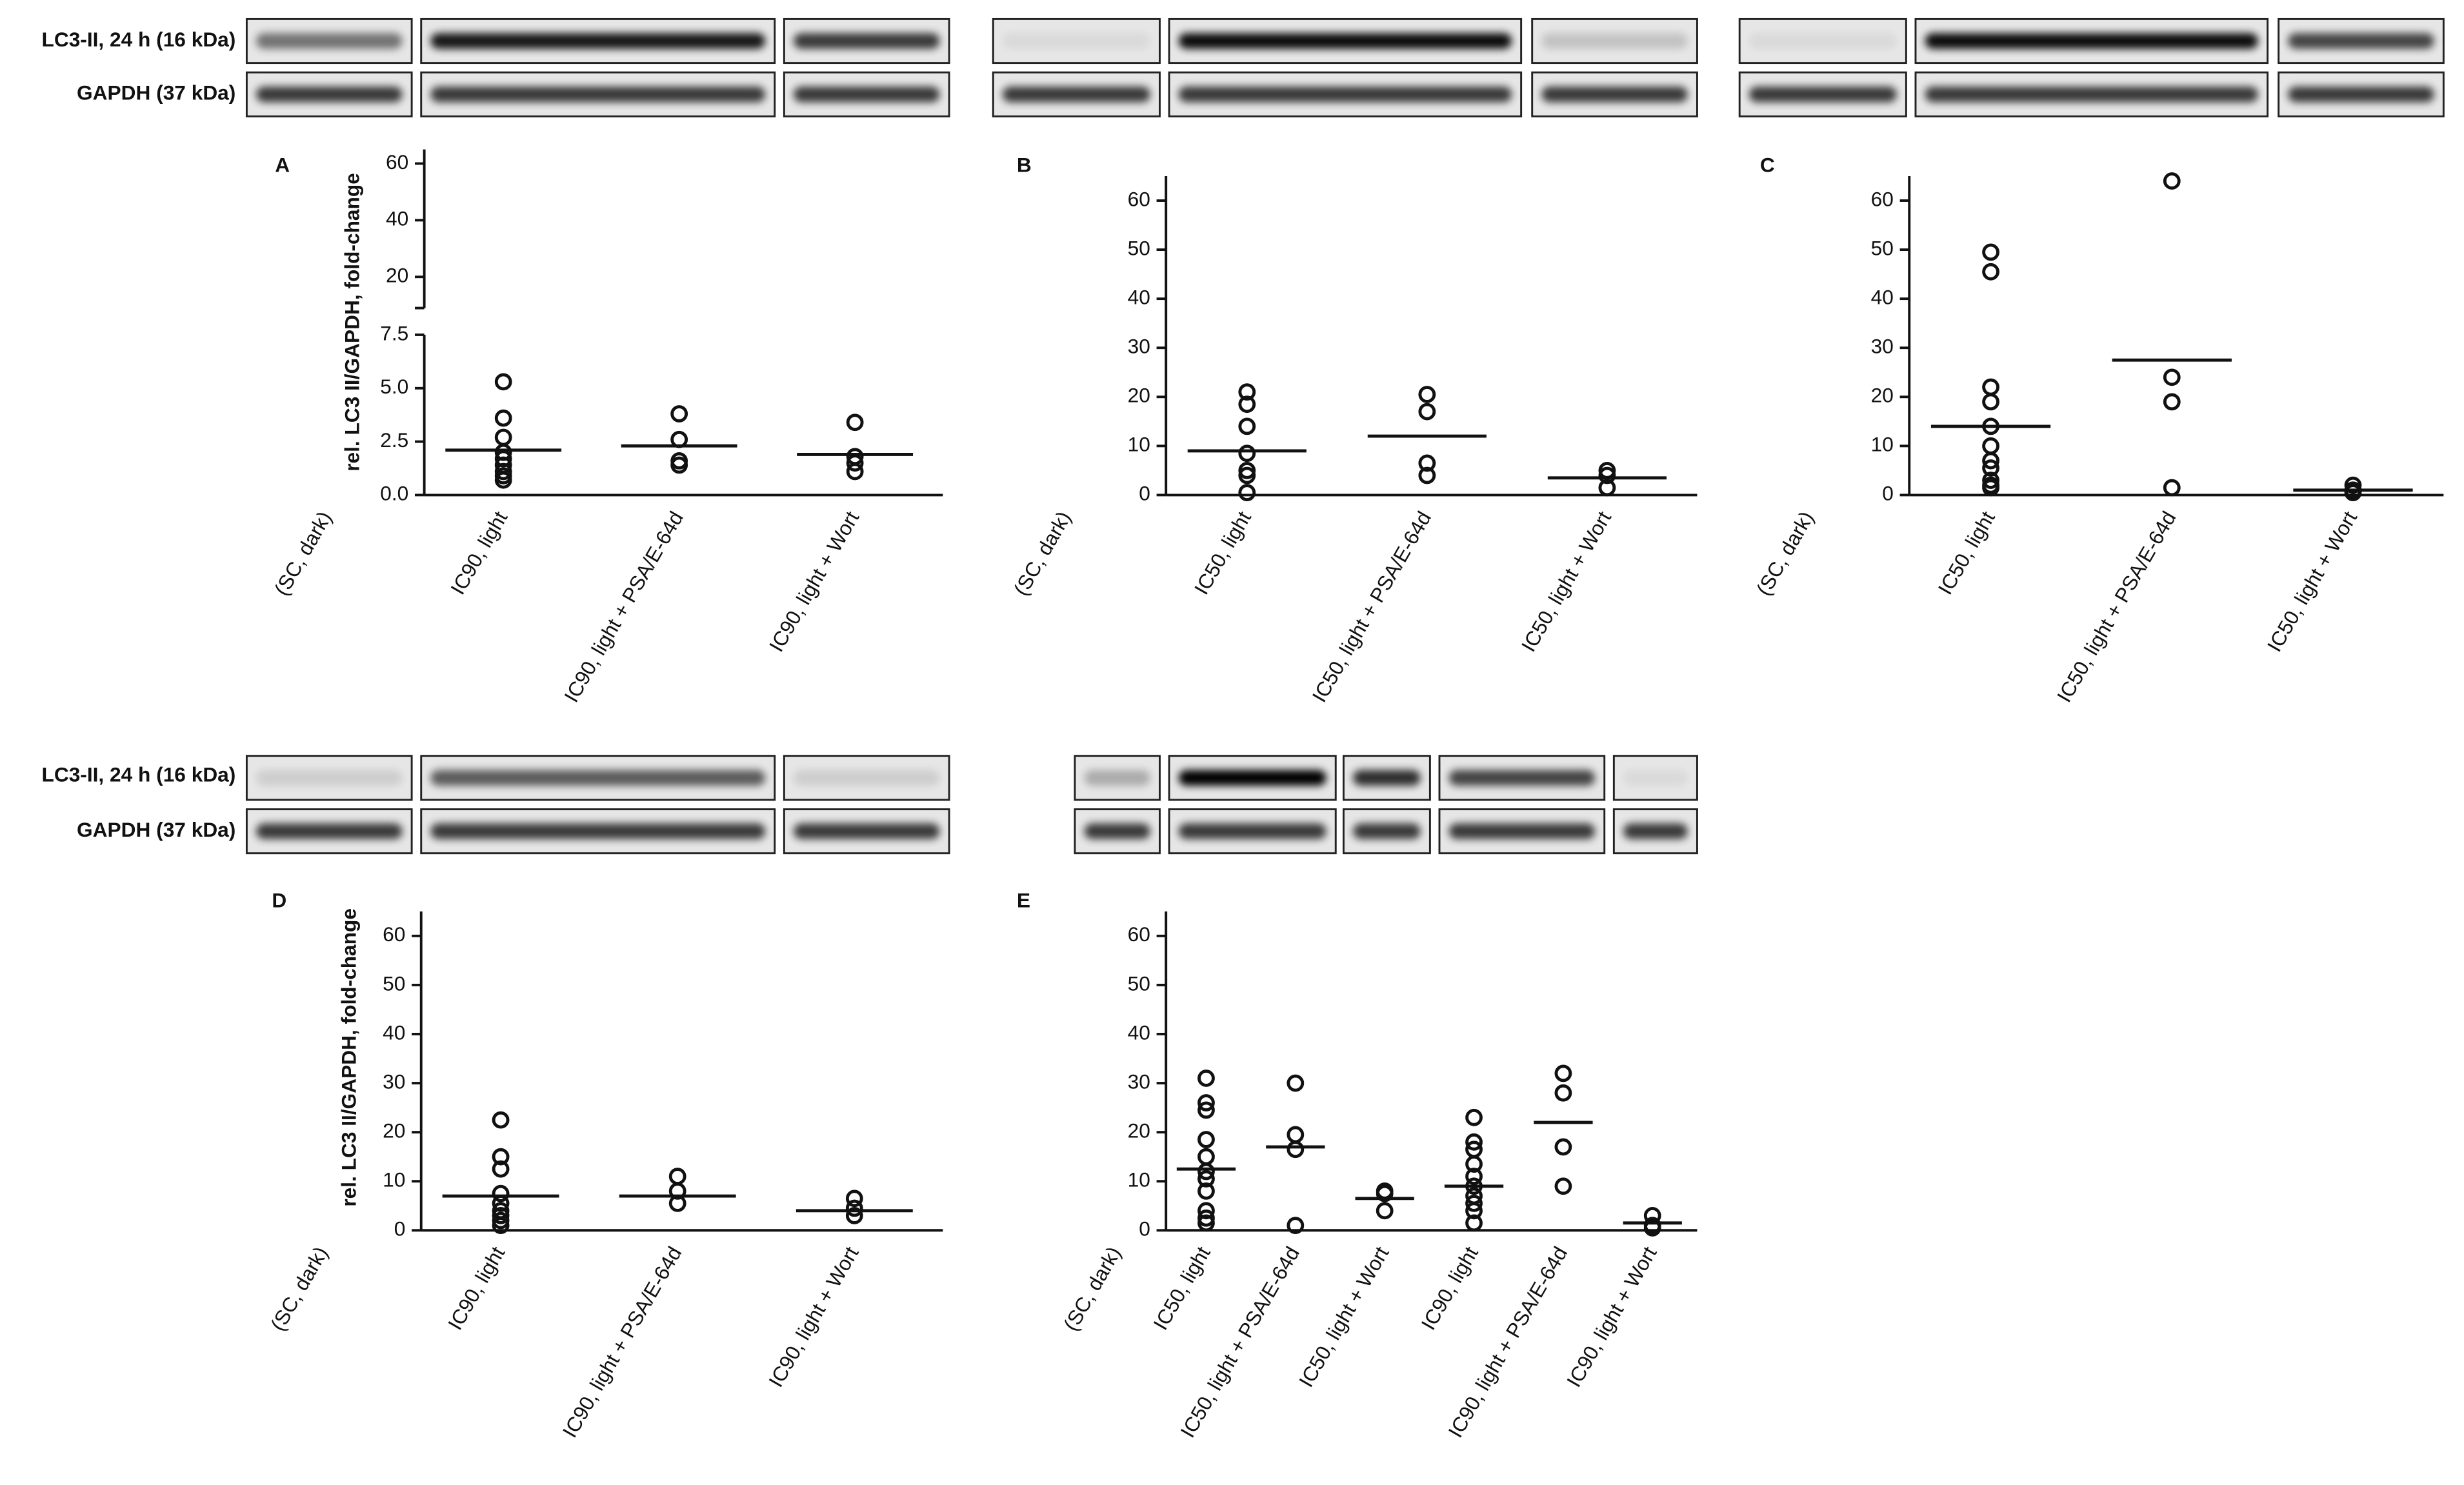 The height and width of the screenshot is (1485, 2464). Describe the element at coordinates (348, 1057) in the screenshot. I see `y-axis-label: rel. LC3 II/GAPDH, fold-change` at that location.